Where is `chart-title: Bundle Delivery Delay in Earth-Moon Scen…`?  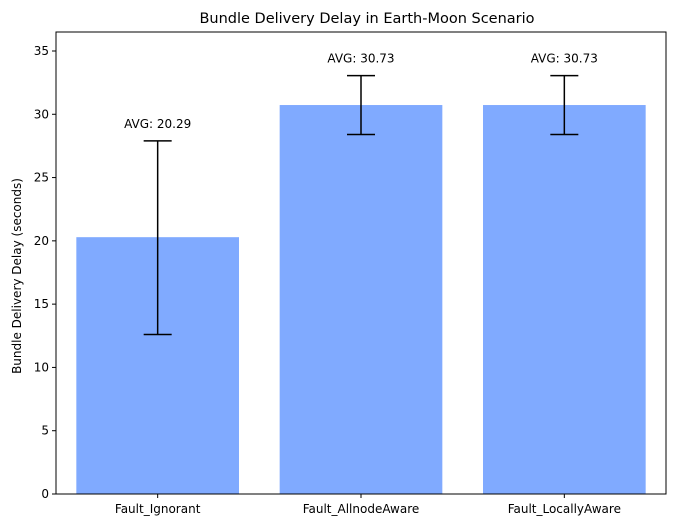
chart-title: Bundle Delivery Delay in Earth-Moon Scen… is located at coordinates (366, 19).